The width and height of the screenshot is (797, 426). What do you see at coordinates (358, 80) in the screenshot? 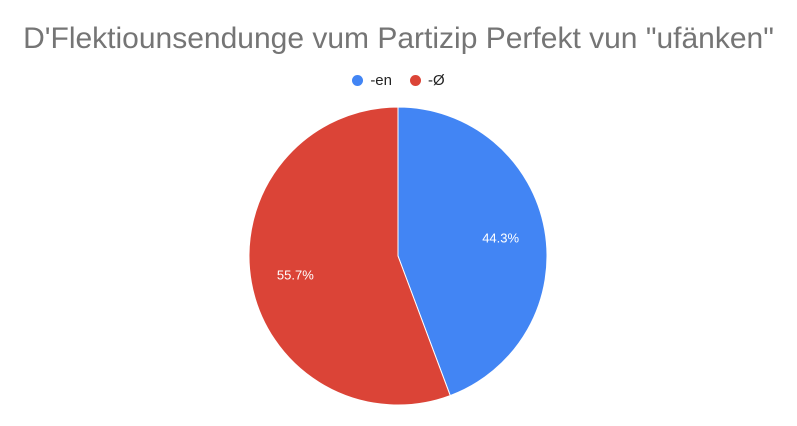
I see `legend-dot-en` at bounding box center [358, 80].